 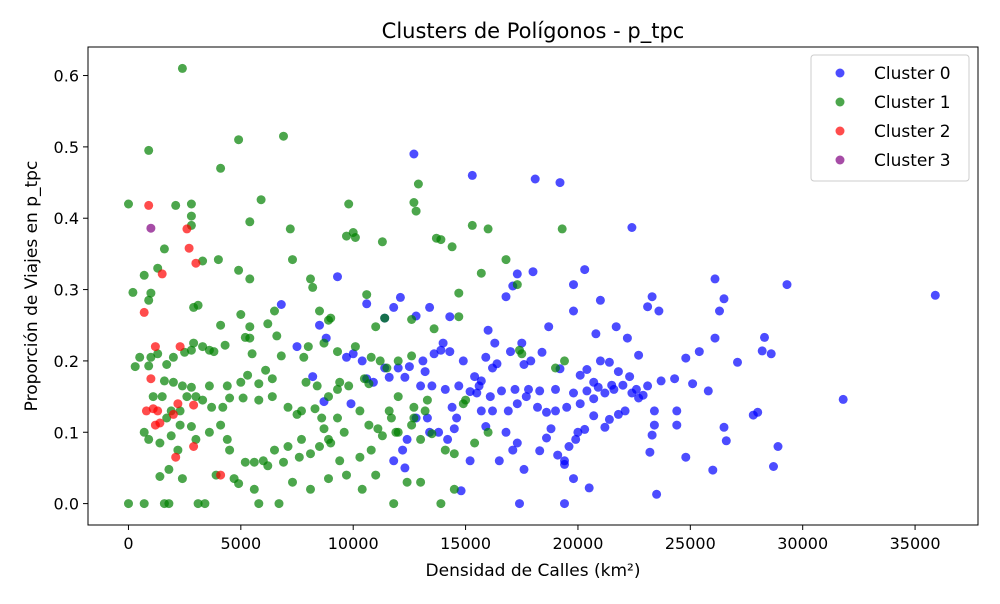 What do you see at coordinates (71, 290) in the screenshot?
I see `y-axis-ticks: 0.0 0.1 0.2 0.3 0.4 0.5 0.6` at bounding box center [71, 290].